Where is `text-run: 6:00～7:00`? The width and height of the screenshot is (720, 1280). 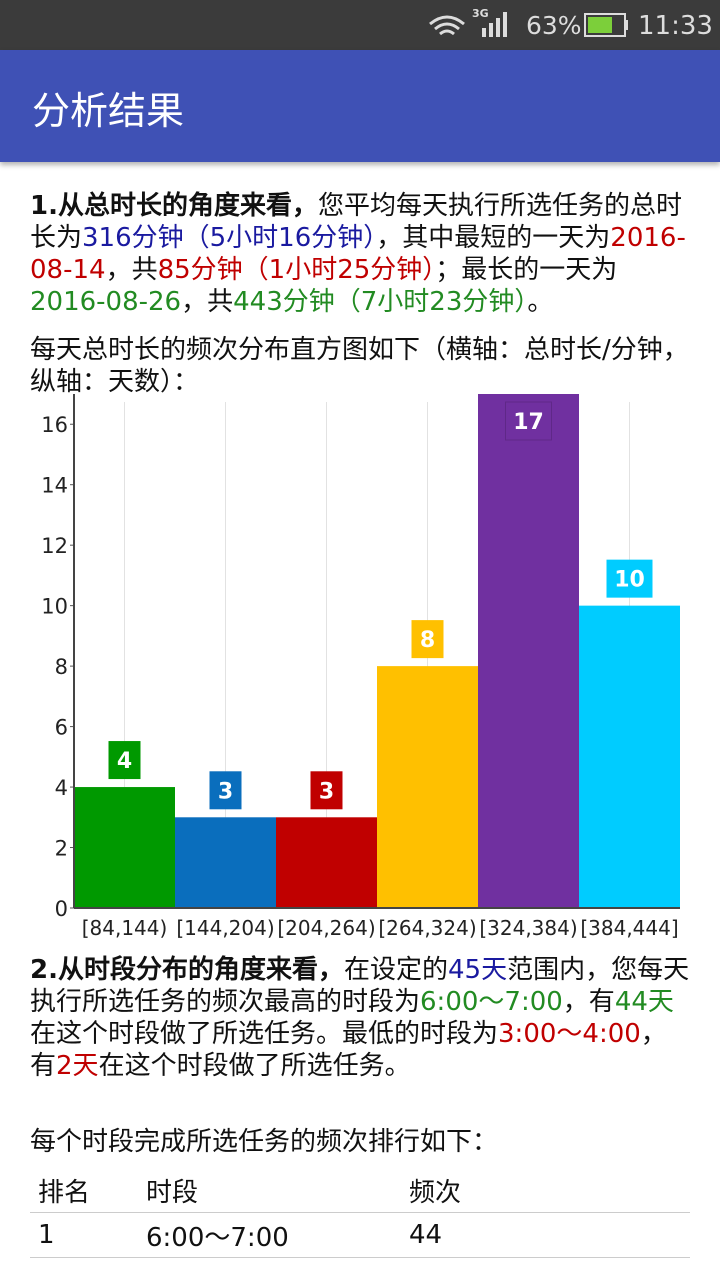
text-run: 6:00～7:00 is located at coordinates (491, 1002).